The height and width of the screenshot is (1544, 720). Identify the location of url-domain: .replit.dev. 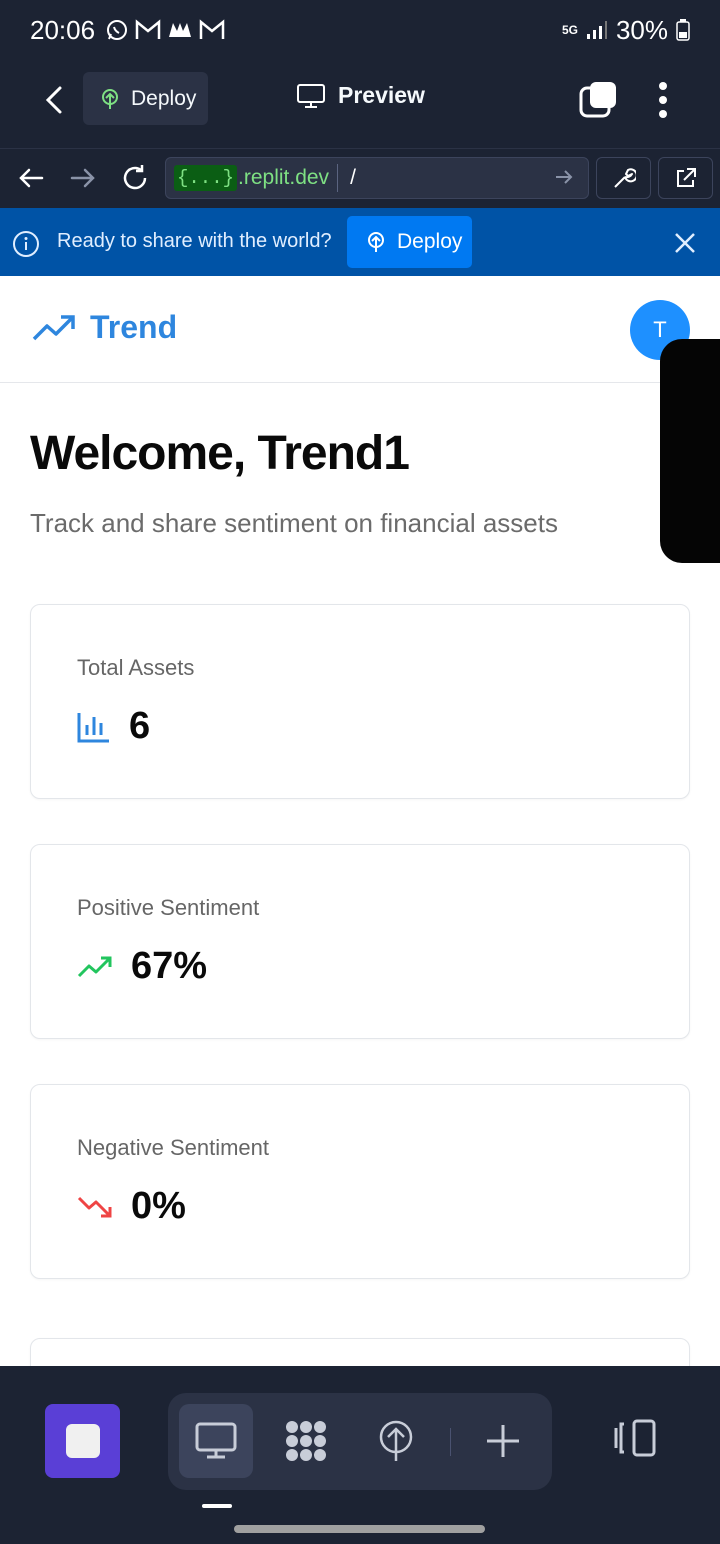
(284, 177).